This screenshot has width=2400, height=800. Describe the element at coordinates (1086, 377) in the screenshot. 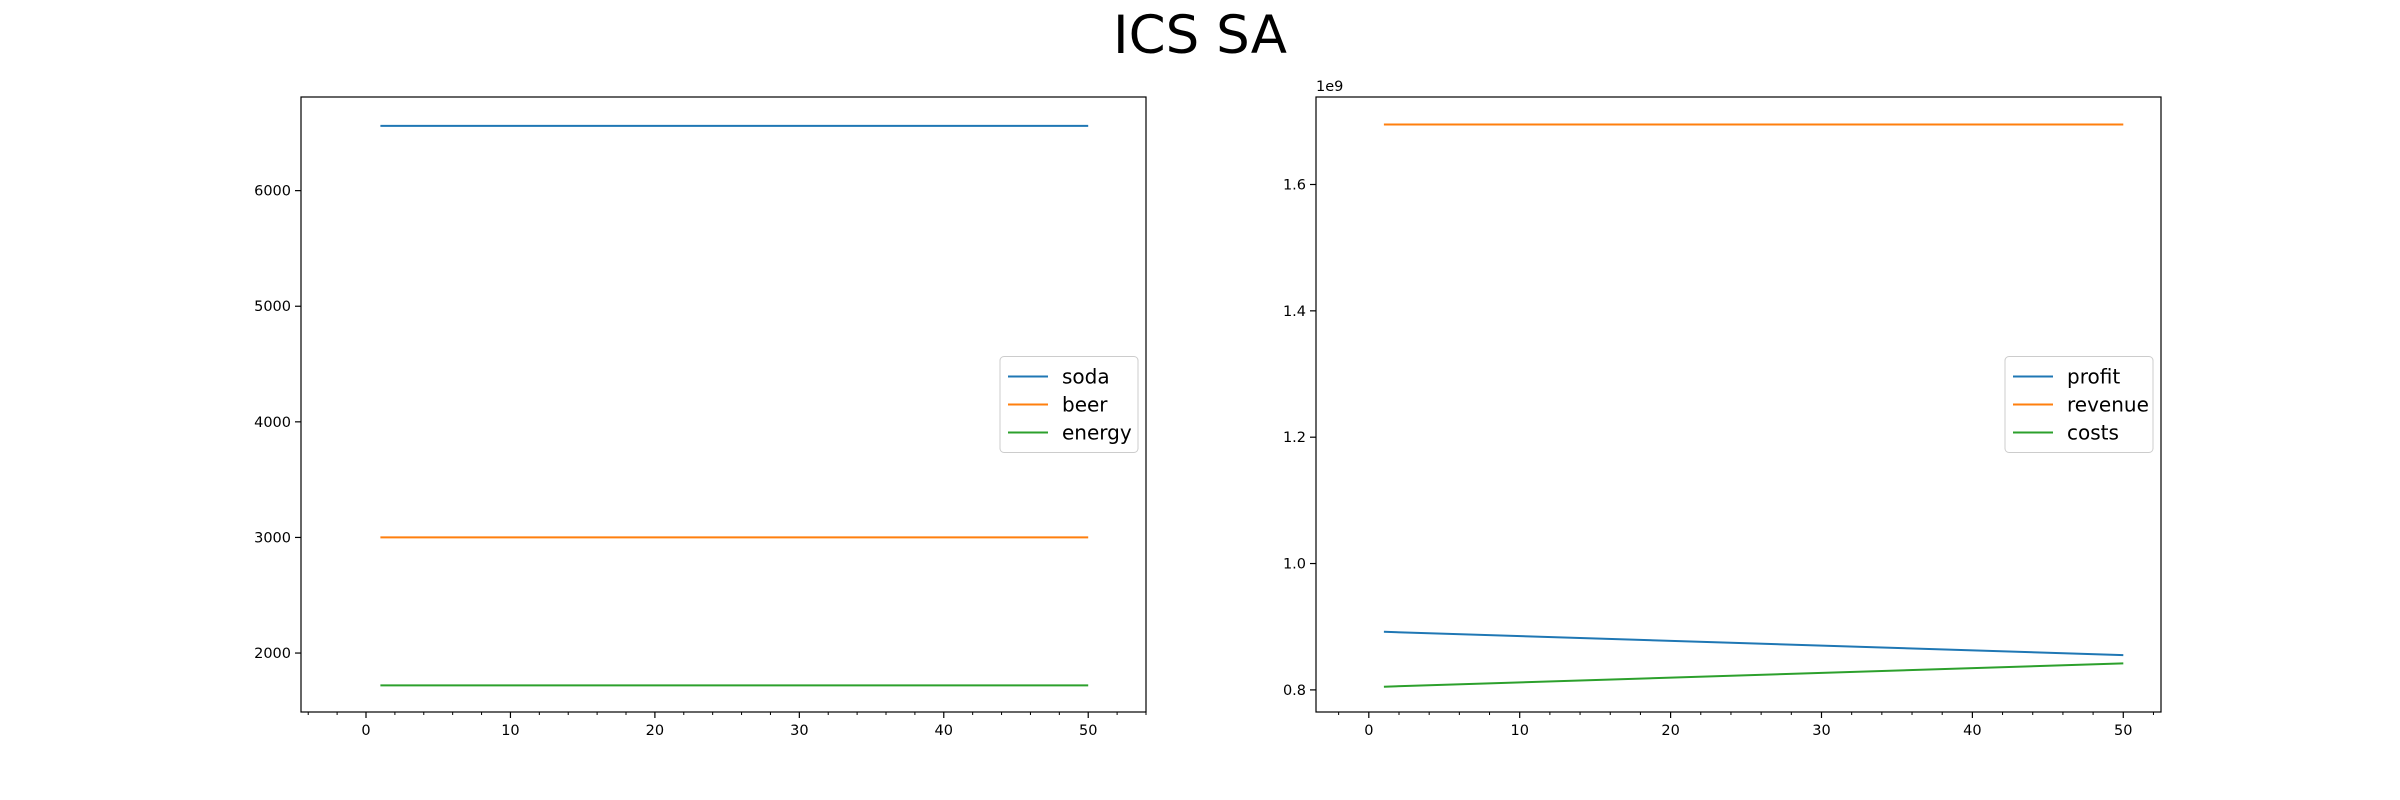

I see `legend-label-soda: soda` at that location.